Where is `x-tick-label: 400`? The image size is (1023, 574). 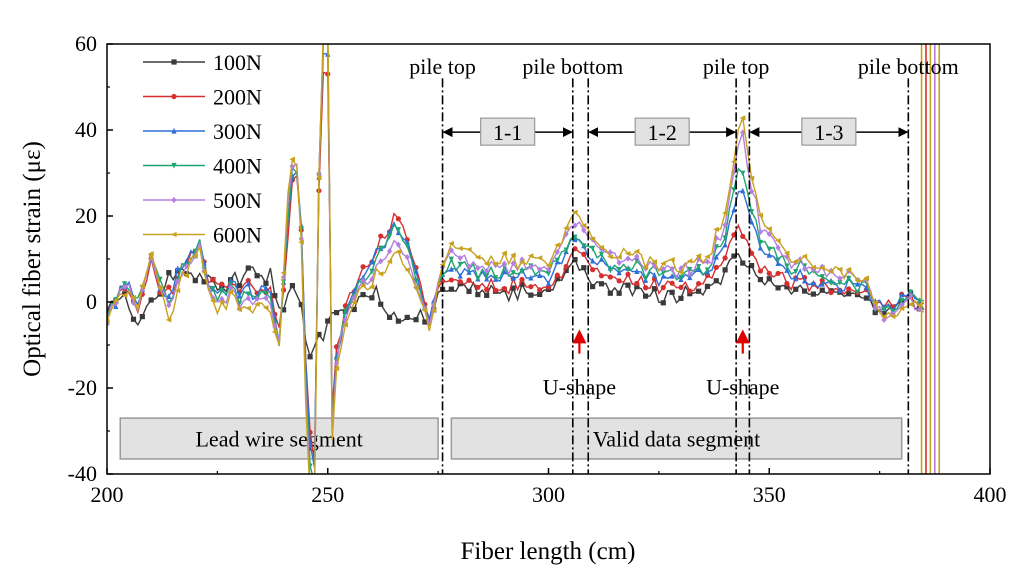
x-tick-label: 400 is located at coordinates (990, 494).